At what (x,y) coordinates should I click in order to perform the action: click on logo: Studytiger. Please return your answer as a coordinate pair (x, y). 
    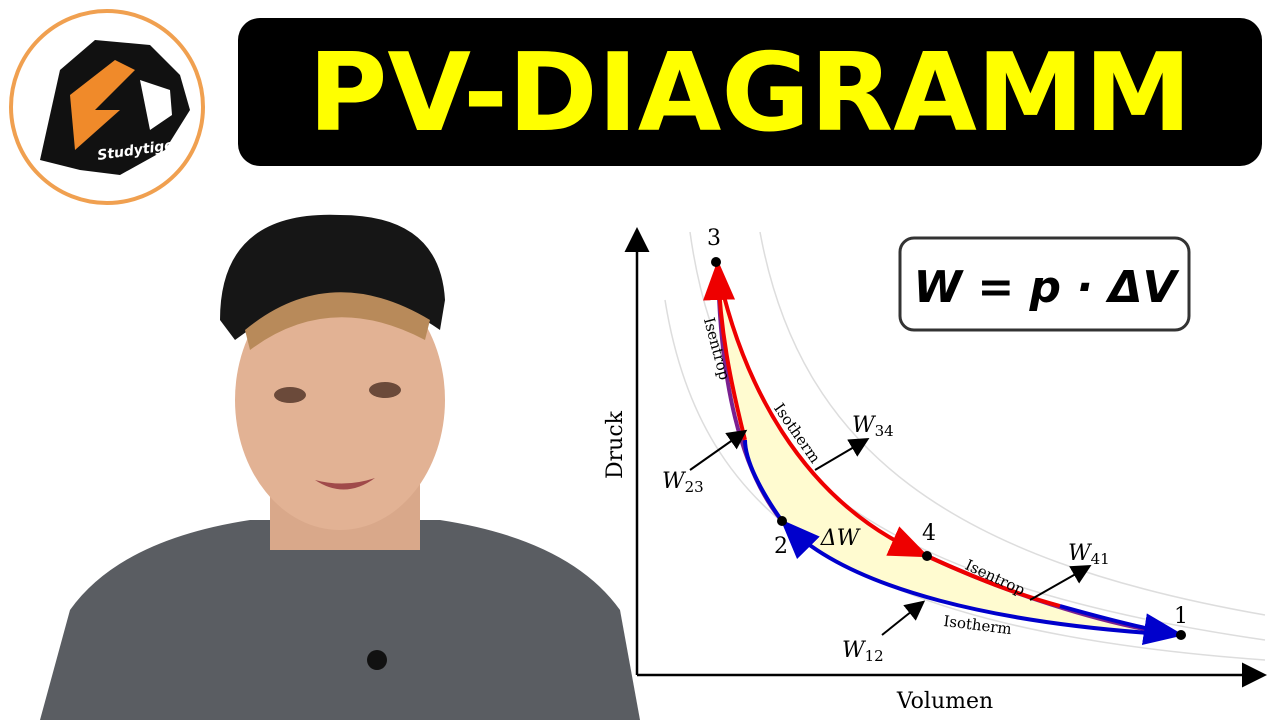
    Looking at the image, I should click on (107, 107).